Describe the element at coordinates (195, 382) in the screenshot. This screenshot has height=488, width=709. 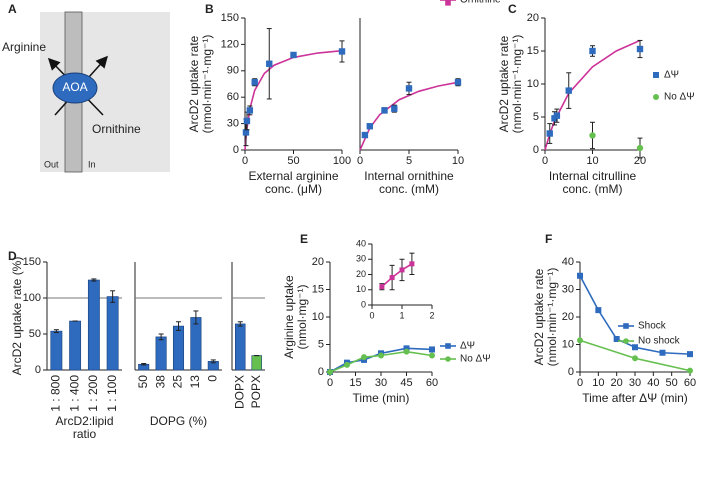
I see `x-tick-label: 13` at that location.